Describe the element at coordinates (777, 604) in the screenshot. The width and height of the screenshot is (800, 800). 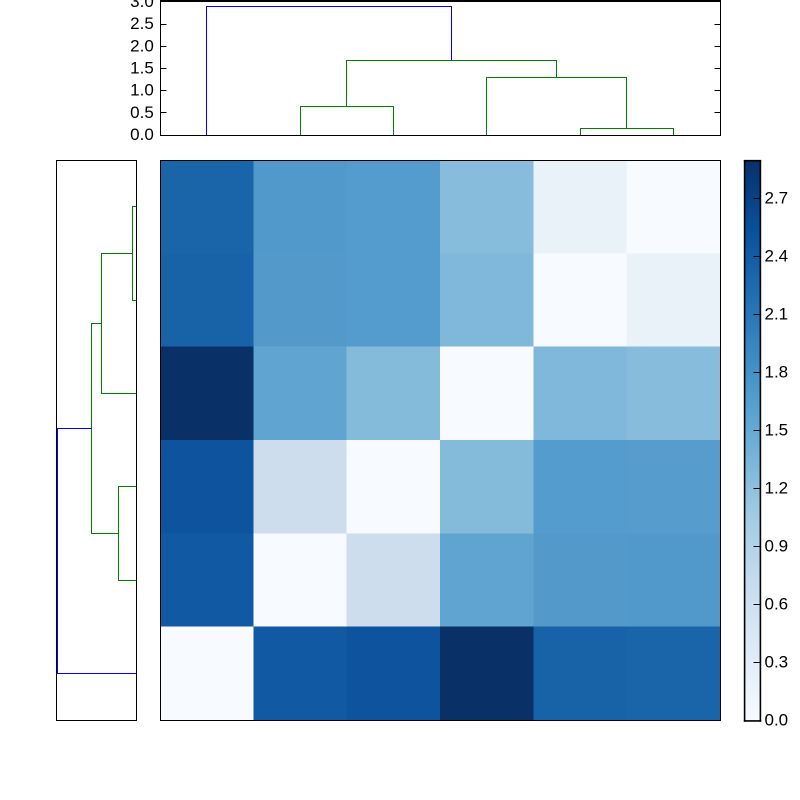
I see `svg-text: 0.6` at that location.